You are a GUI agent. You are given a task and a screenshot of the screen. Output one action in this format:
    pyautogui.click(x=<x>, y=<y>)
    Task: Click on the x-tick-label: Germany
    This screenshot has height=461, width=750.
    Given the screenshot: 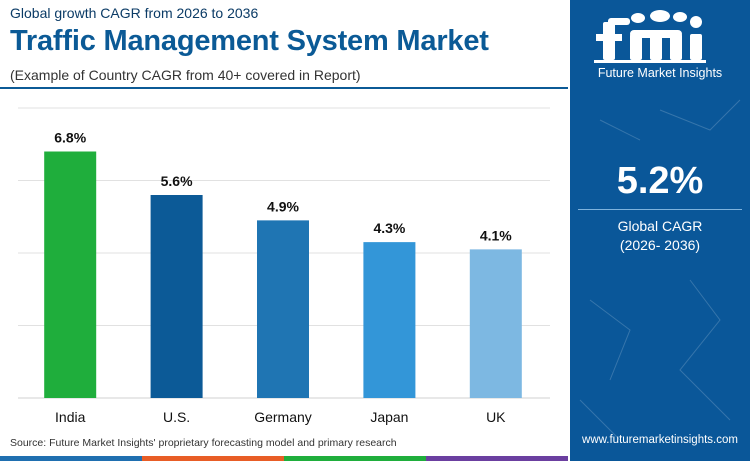 What is the action you would take?
    pyautogui.click(x=283, y=417)
    